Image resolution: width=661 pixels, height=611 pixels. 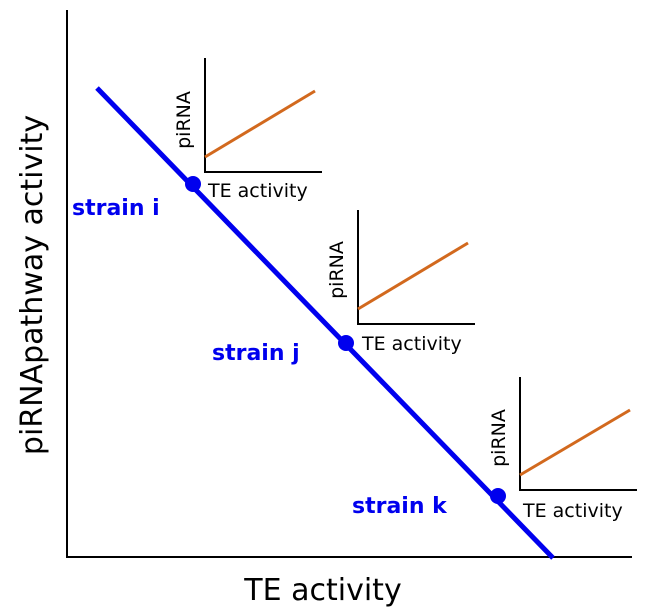 What do you see at coordinates (116, 208) in the screenshot?
I see `strain-label: strain i` at bounding box center [116, 208].